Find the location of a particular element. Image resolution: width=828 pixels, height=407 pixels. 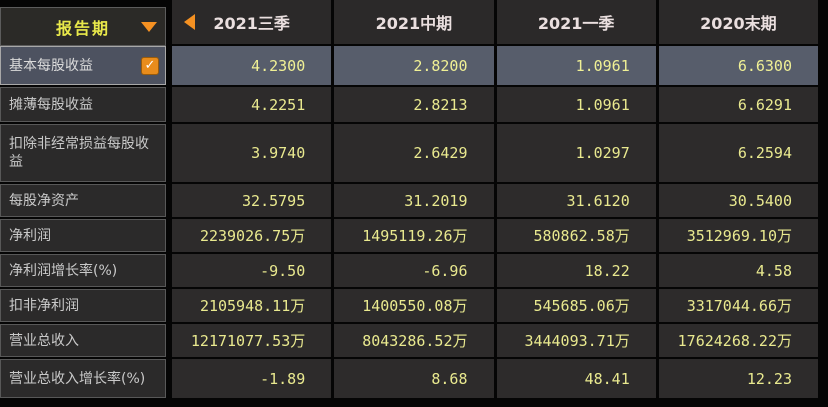

sidebar-item-net-assets-per-share: 每股净资产 is located at coordinates (83, 200).